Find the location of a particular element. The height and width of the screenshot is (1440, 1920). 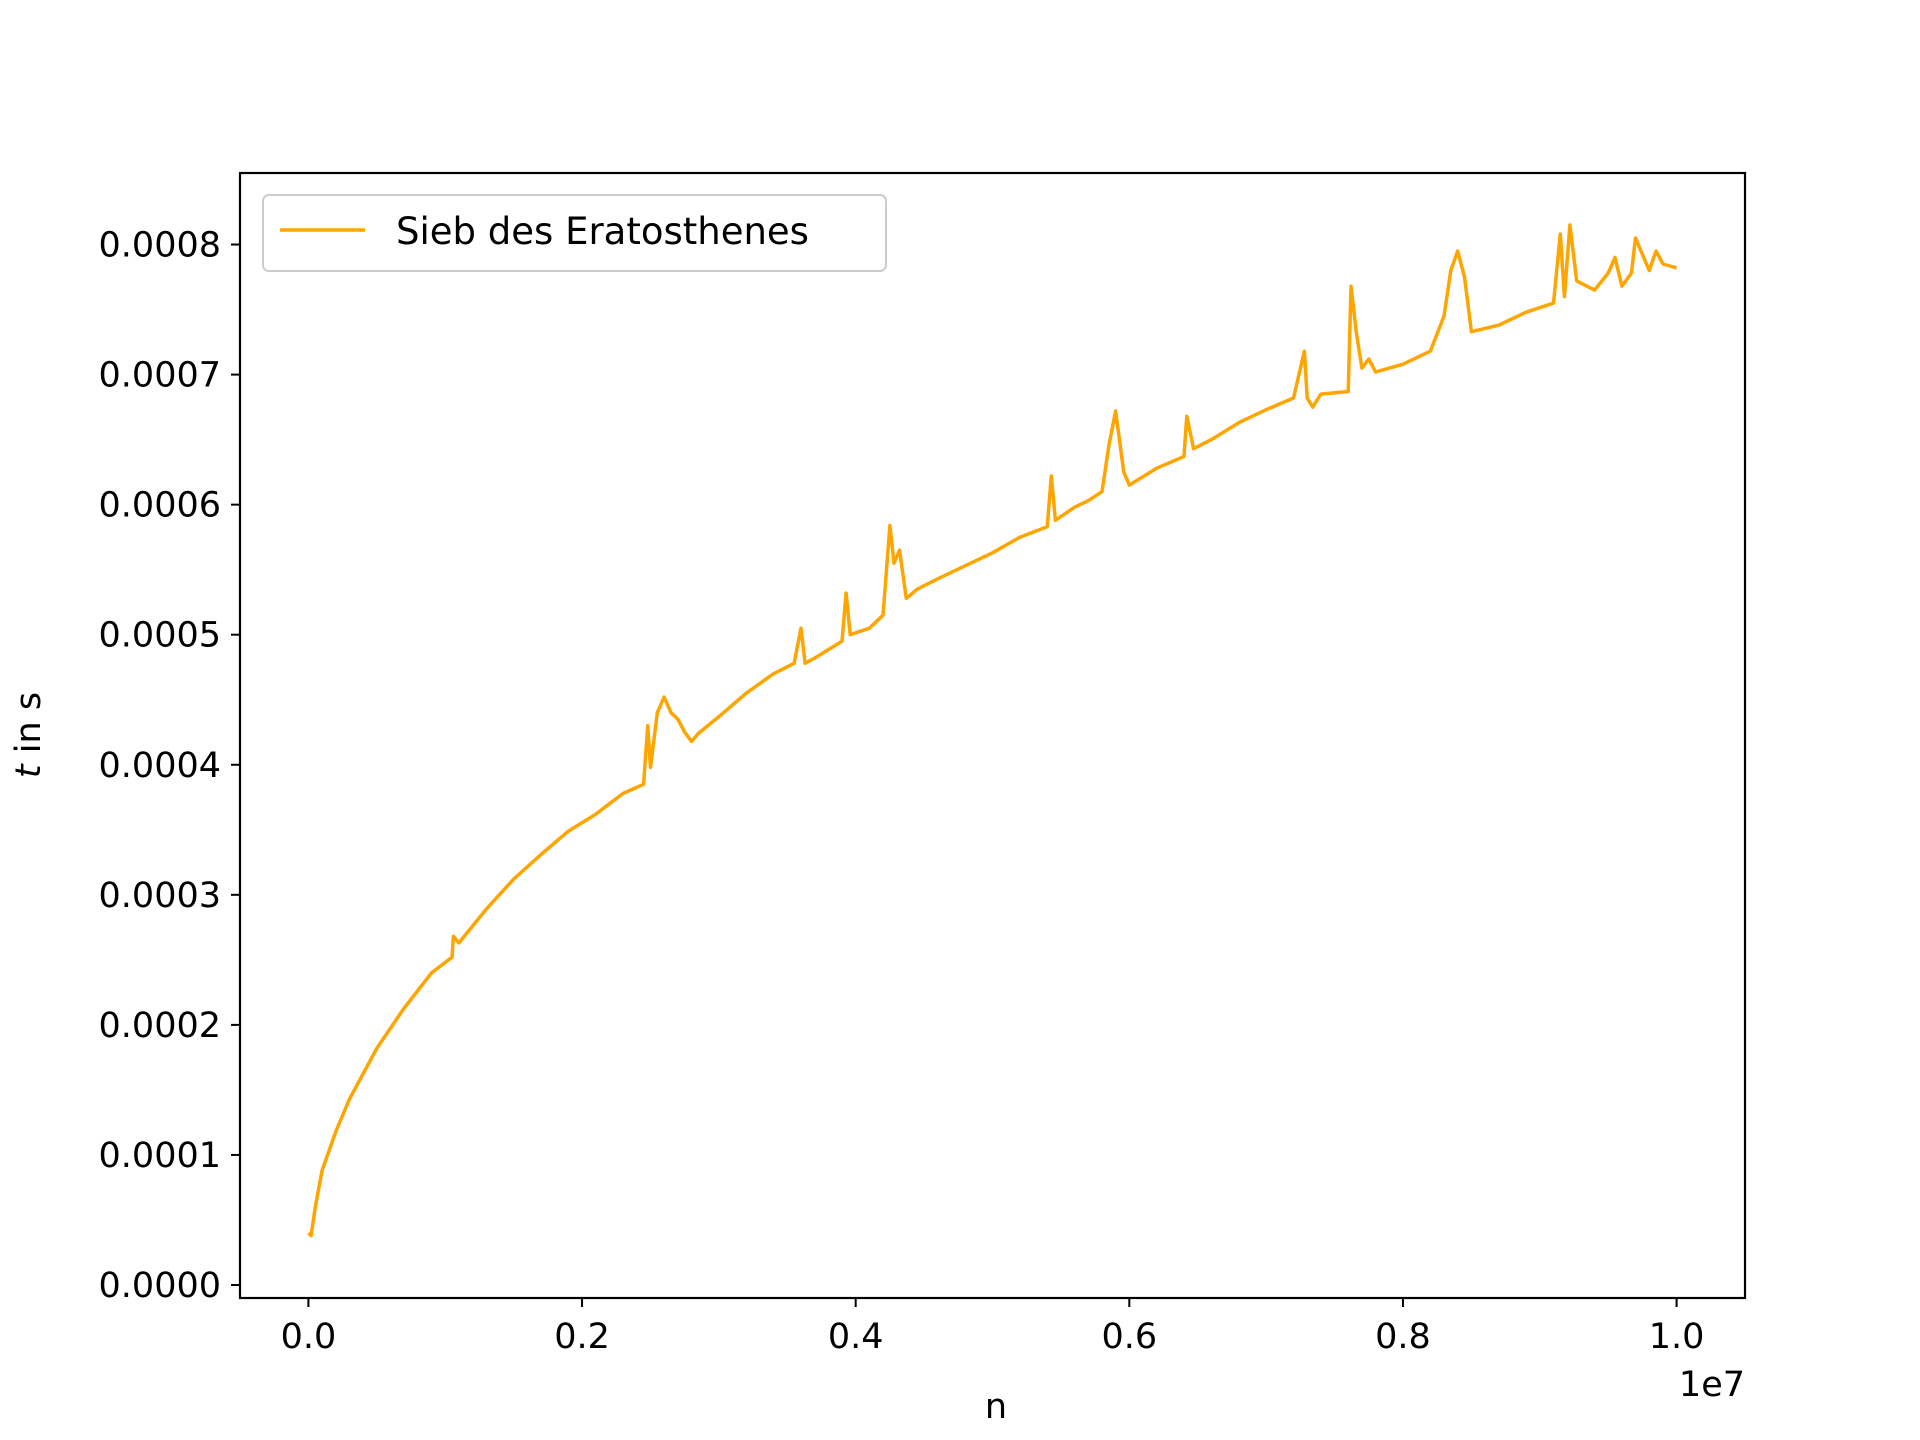

y-tick-label: 0.0000 is located at coordinates (160, 1286).